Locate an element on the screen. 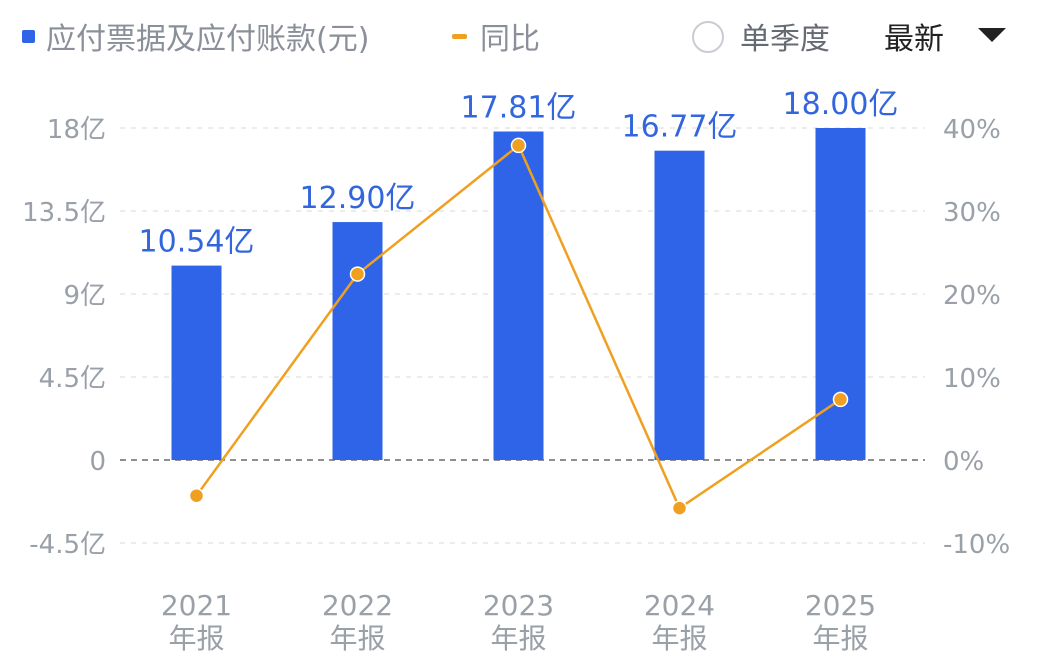 This screenshot has width=1044, height=671. period-select-value: 最新 is located at coordinates (914, 39).